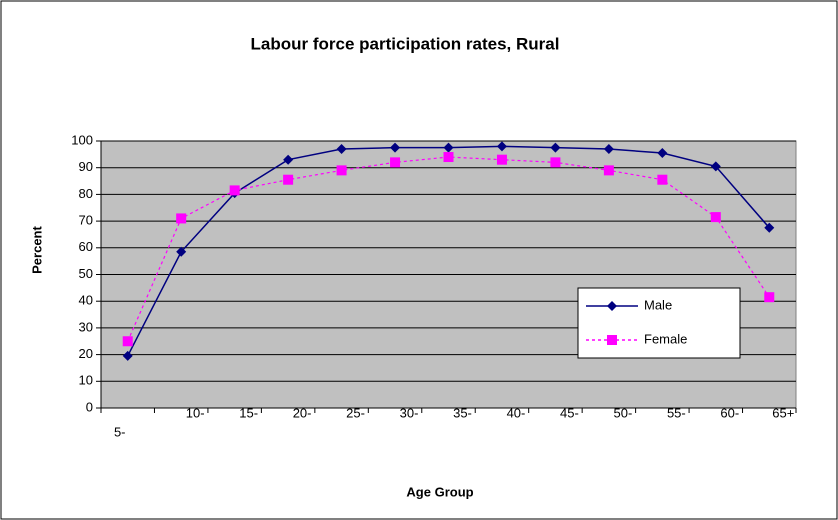 This screenshot has height=520, width=838. What do you see at coordinates (82, 139) in the screenshot?
I see `y-tick-label: 100` at bounding box center [82, 139].